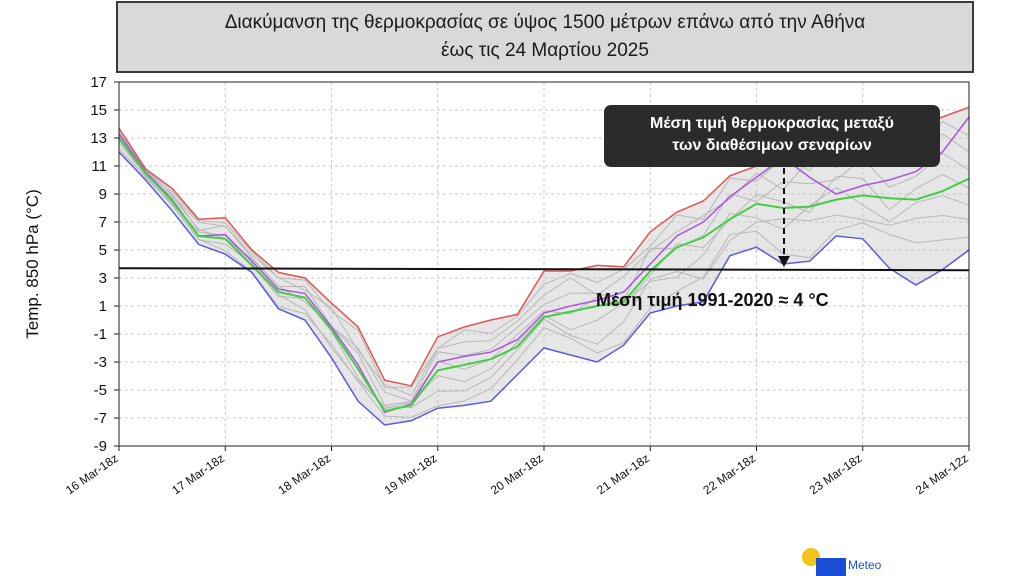  I want to click on y-tick-label: 7, so click(103, 222).